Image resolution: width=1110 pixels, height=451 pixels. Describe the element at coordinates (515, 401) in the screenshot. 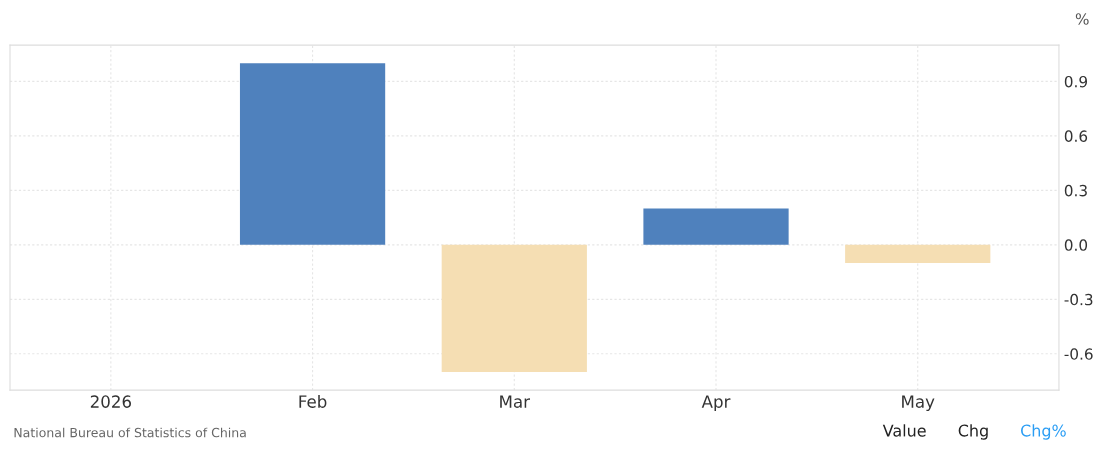

I see `x-tick-label: Mar` at that location.